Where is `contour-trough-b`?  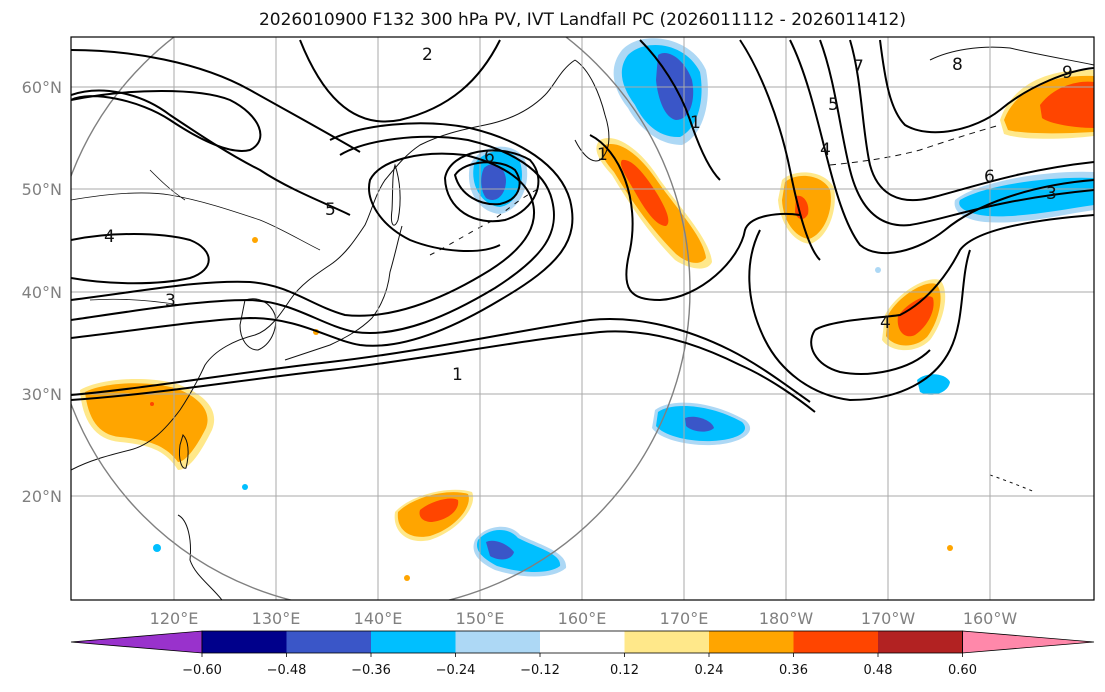 contour-trough-b is located at coordinates (941, 147).